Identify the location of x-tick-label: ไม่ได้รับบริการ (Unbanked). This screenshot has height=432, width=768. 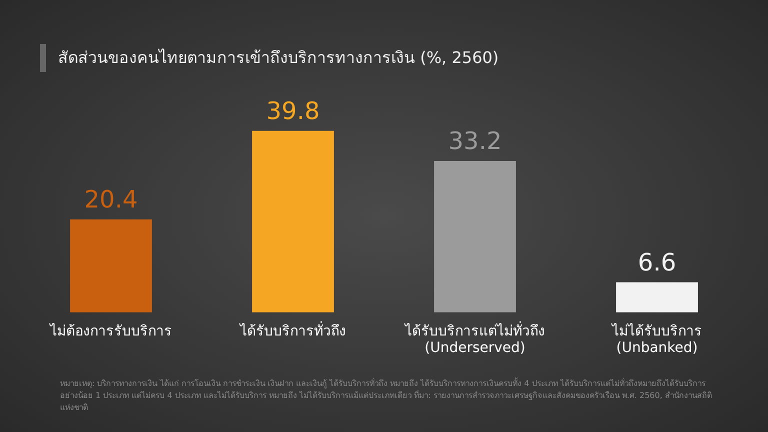
(656, 339).